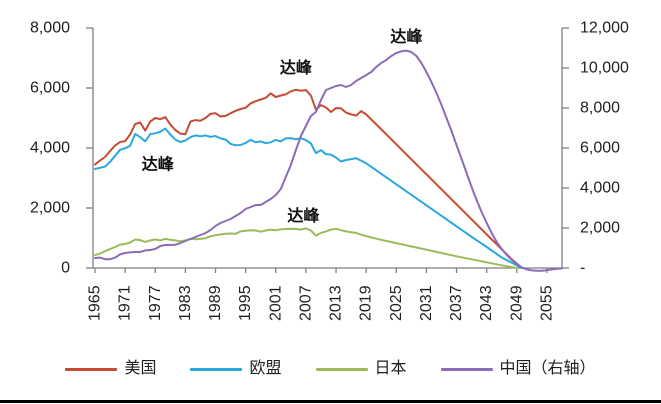 Image resolution: width=661 pixels, height=404 pixels. I want to click on legend-label-japan: 日本, so click(390, 368).